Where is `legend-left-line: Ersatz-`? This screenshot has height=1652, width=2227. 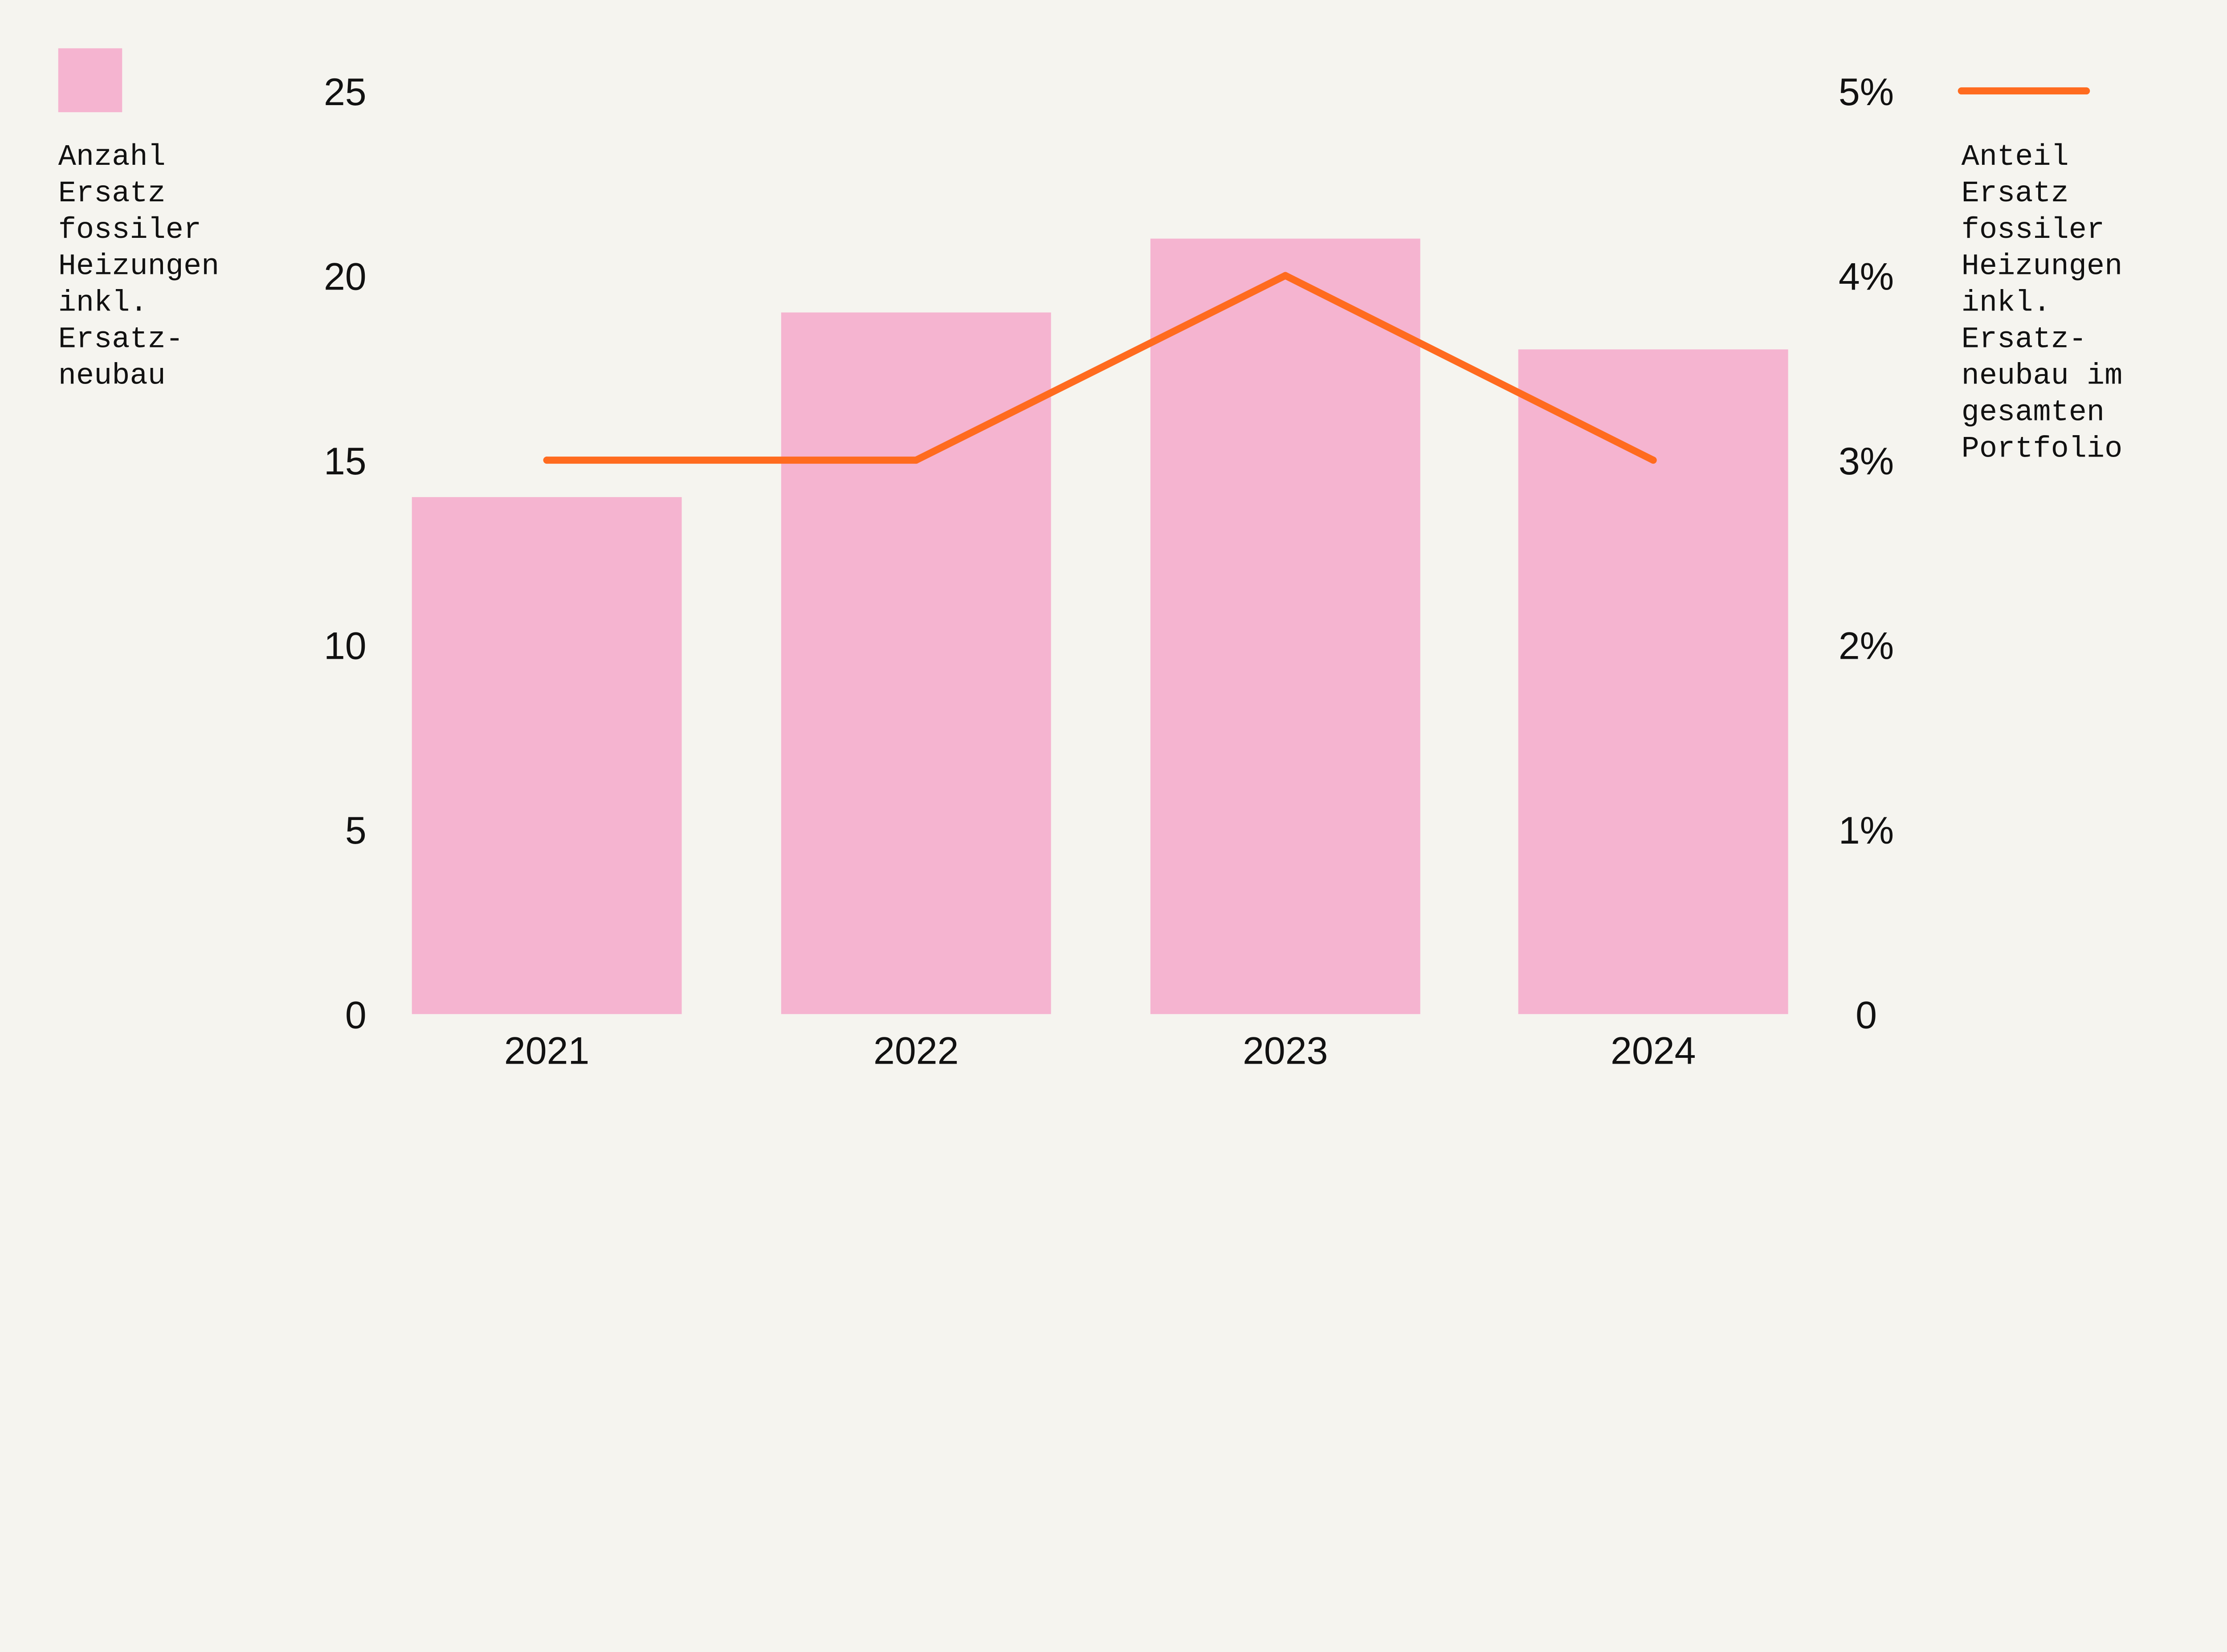 legend-left-line: Ersatz- is located at coordinates (121, 340).